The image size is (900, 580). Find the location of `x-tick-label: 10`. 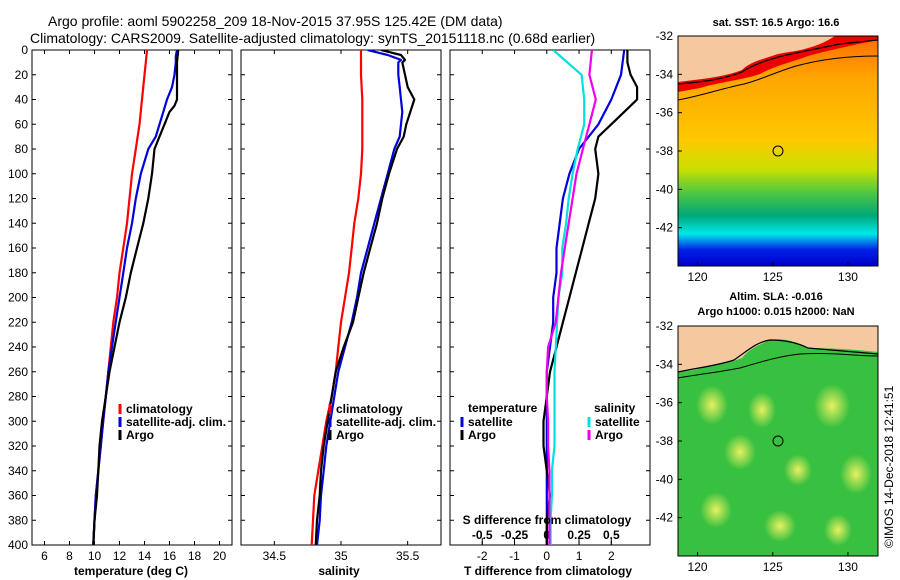

x-tick-label: 10 is located at coordinates (95, 556).